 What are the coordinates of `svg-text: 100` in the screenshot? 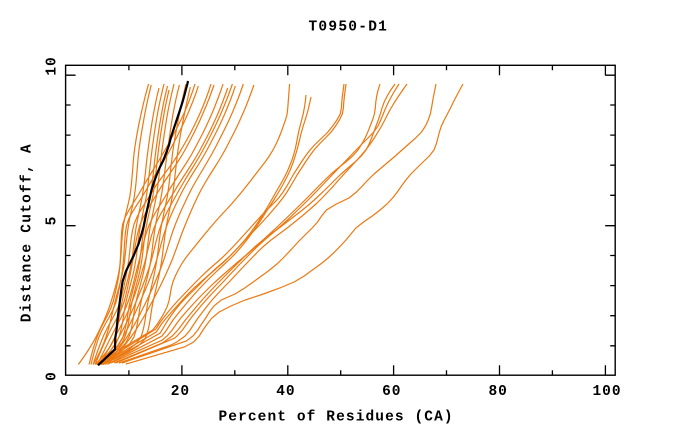 It's located at (607, 392).